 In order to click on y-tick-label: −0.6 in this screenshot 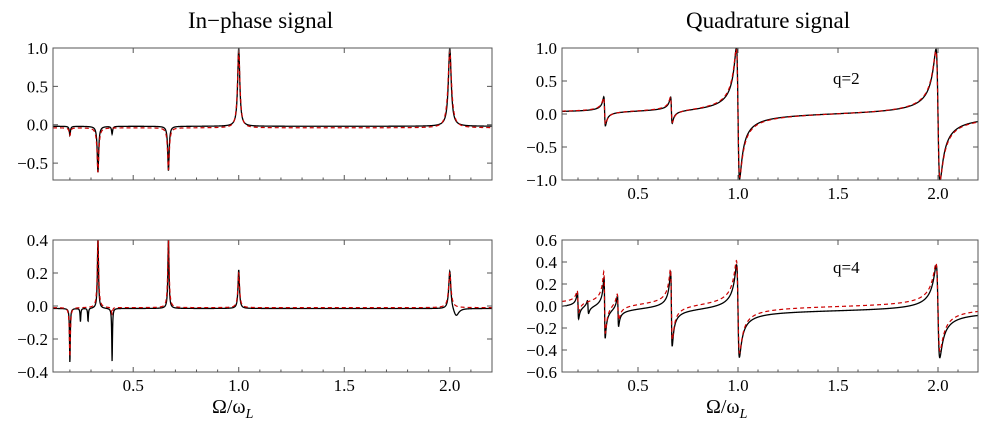, I will do `click(541, 372)`.